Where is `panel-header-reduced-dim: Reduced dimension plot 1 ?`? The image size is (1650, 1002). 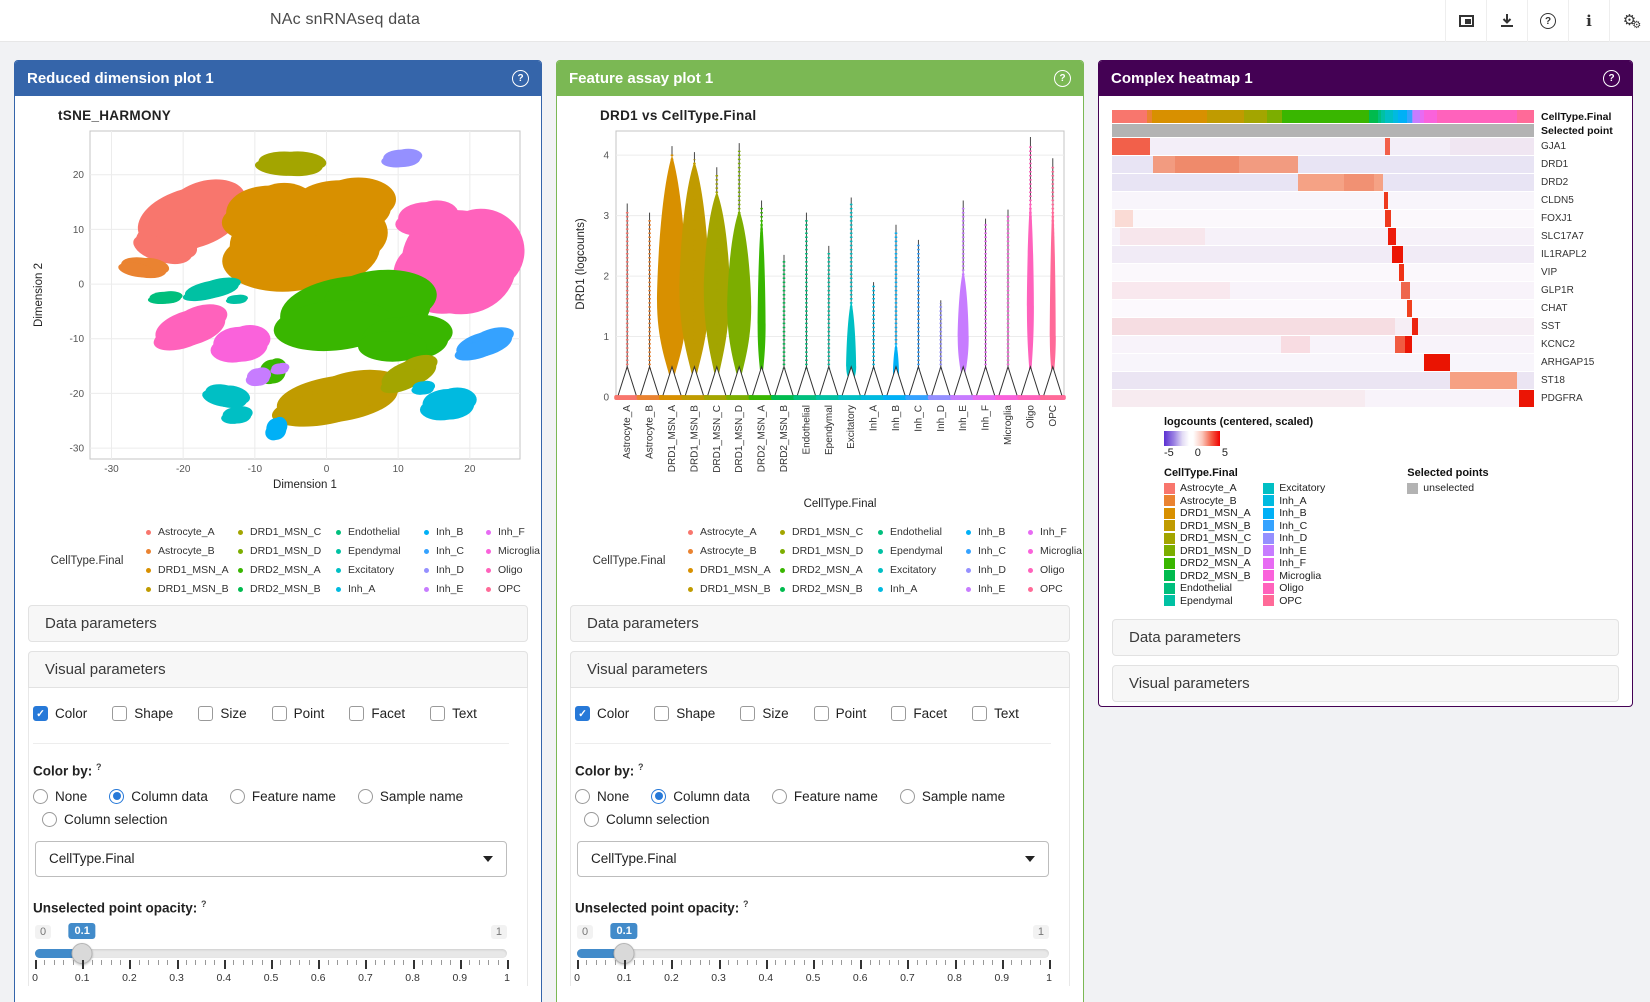 panel-header-reduced-dim: Reduced dimension plot 1 ? is located at coordinates (278, 78).